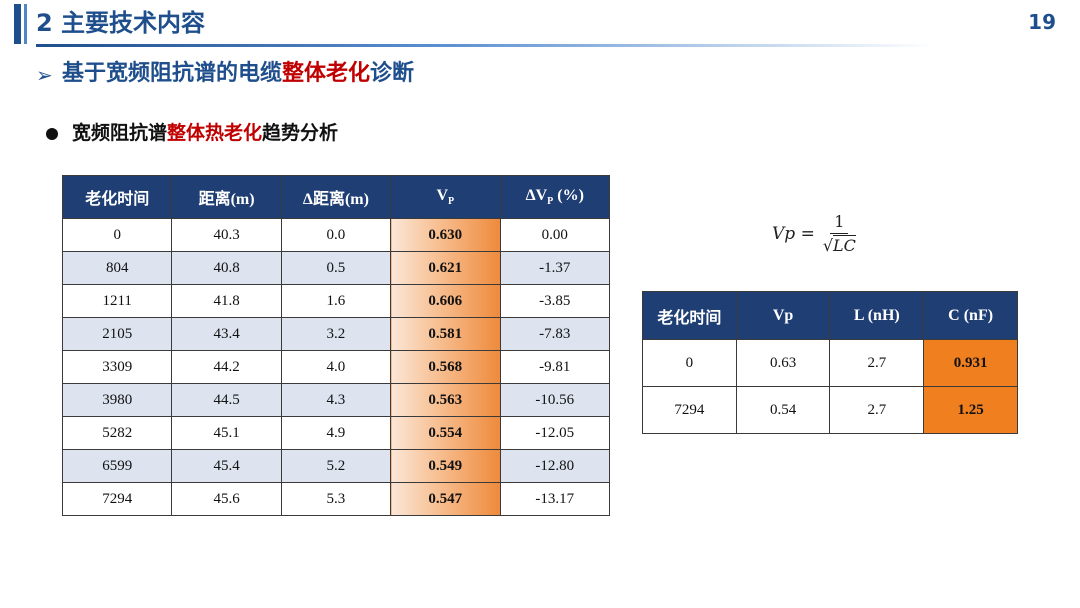 This screenshot has width=1080, height=608. Describe the element at coordinates (445, 301) in the screenshot. I see `table-cell: 0.606` at that location.